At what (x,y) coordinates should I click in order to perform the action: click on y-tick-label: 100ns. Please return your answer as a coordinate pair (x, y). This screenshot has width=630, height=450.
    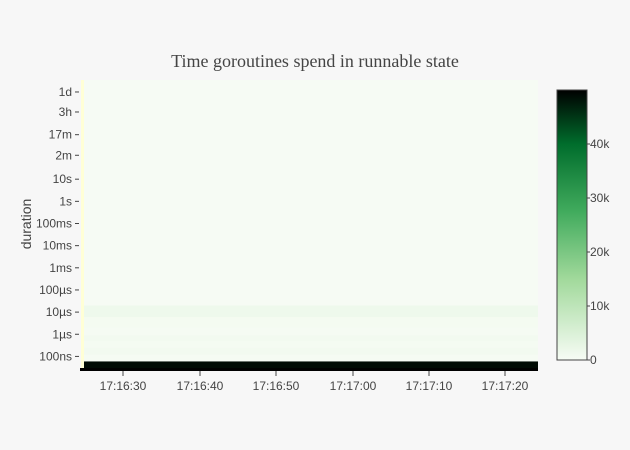
    Looking at the image, I should click on (55, 356).